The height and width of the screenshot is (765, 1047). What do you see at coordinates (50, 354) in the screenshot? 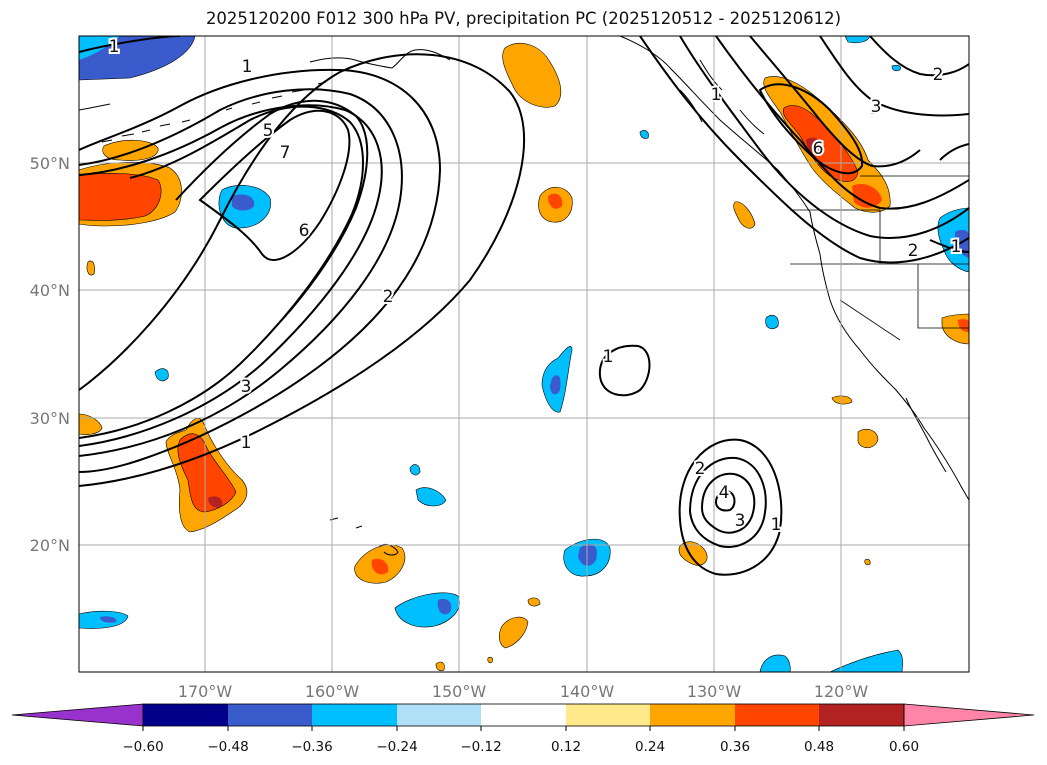
I see `latitude-labels: 50°N 40°N 30°N 20°N` at bounding box center [50, 354].